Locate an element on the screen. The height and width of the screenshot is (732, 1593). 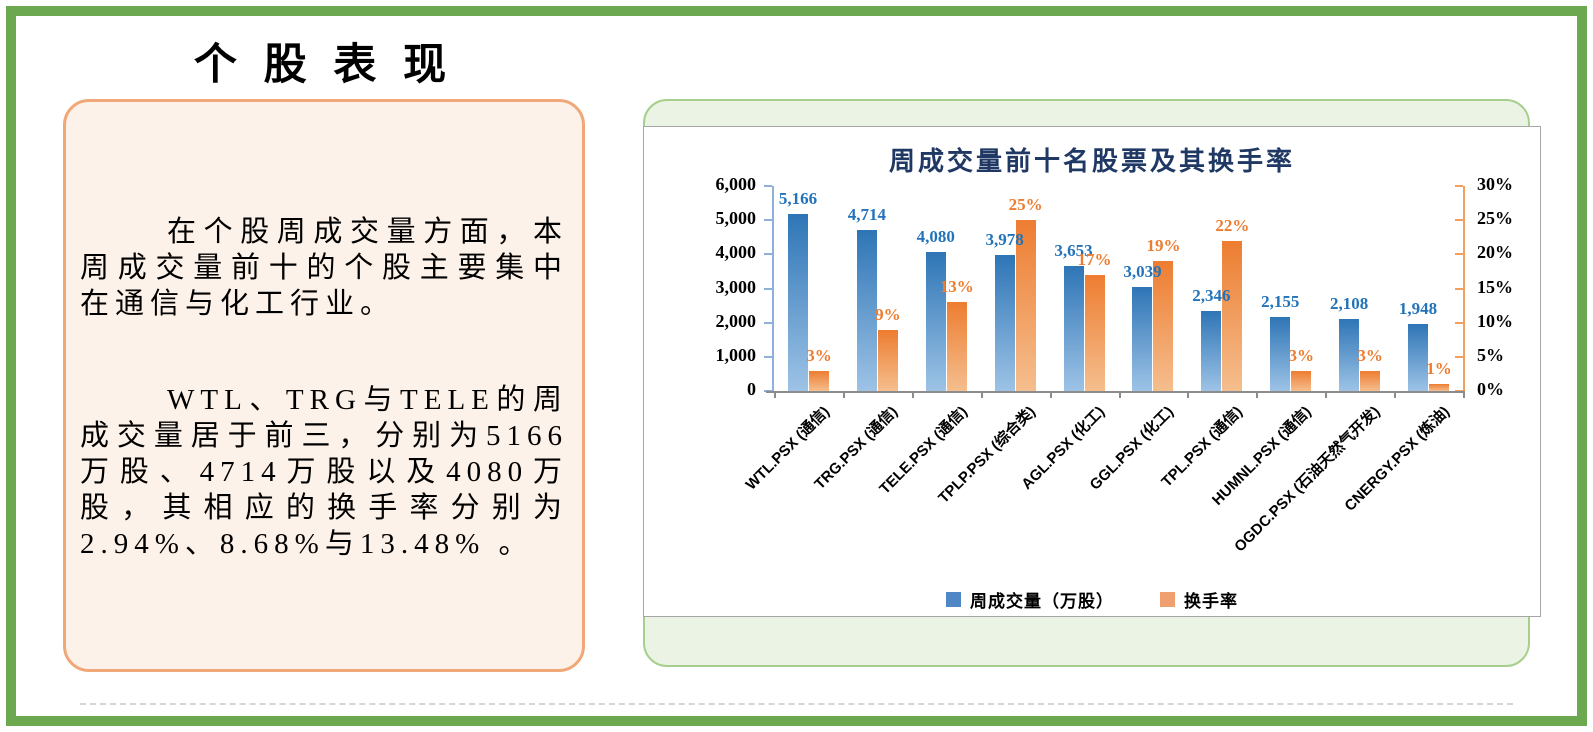
y-axis-right-label: 25% is located at coordinates (1495, 218).